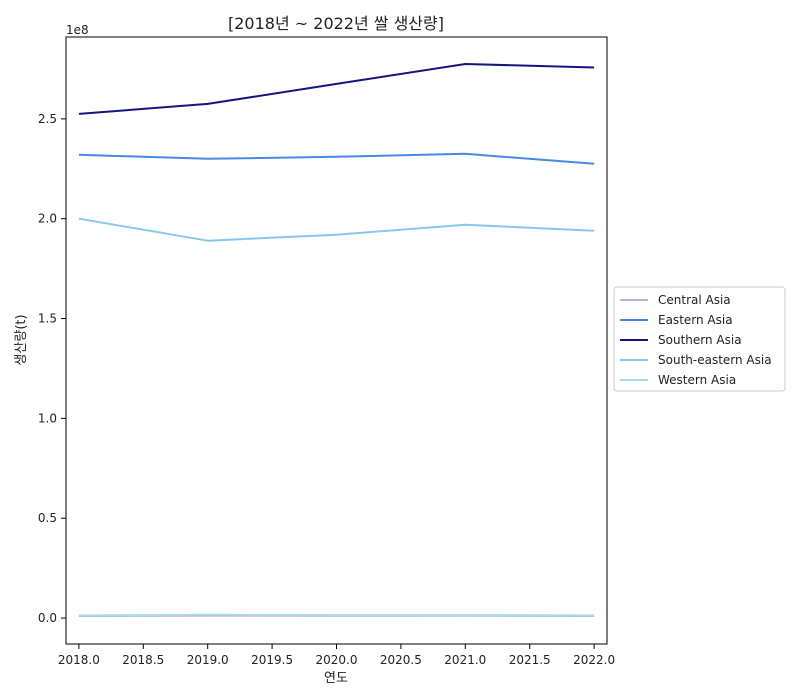  What do you see at coordinates (401, 660) in the screenshot?
I see `x-tick-label: 2020.5` at bounding box center [401, 660].